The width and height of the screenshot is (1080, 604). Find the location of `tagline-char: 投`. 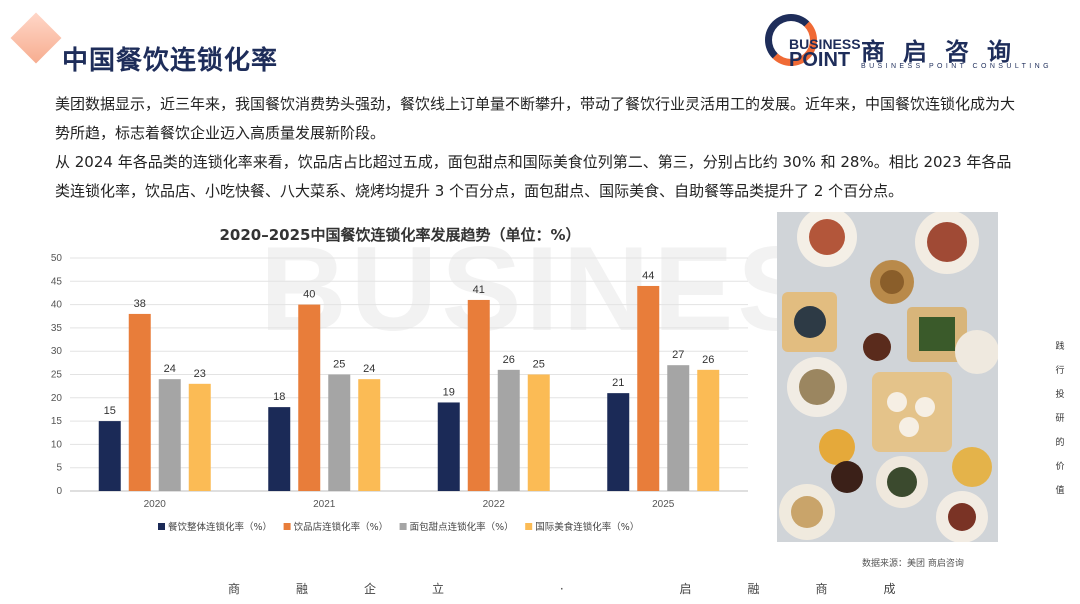

tagline-char: 投 is located at coordinates (1060, 395).